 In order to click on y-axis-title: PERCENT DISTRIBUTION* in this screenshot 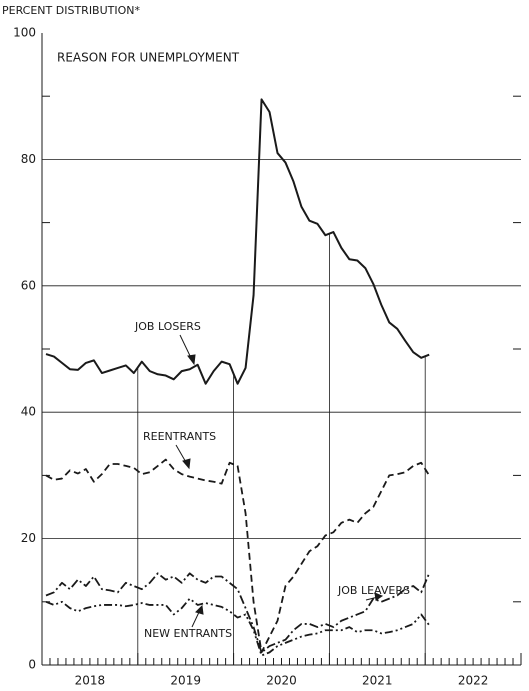, I will do `click(71, 10)`.